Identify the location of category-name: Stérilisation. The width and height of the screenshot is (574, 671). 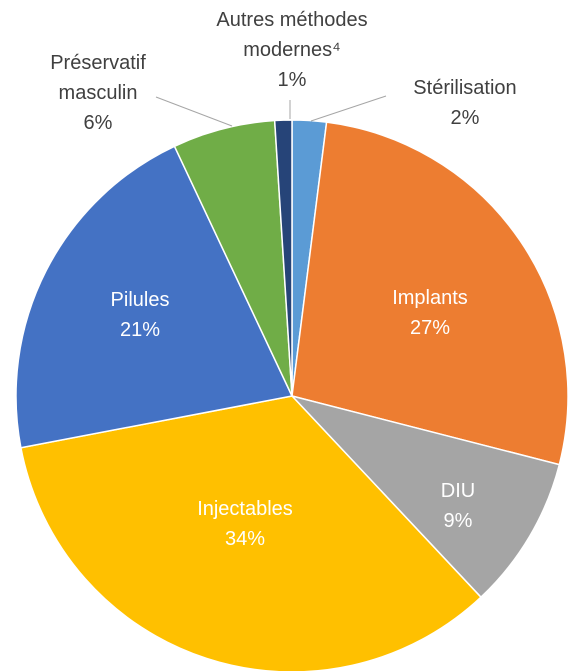
(465, 88).